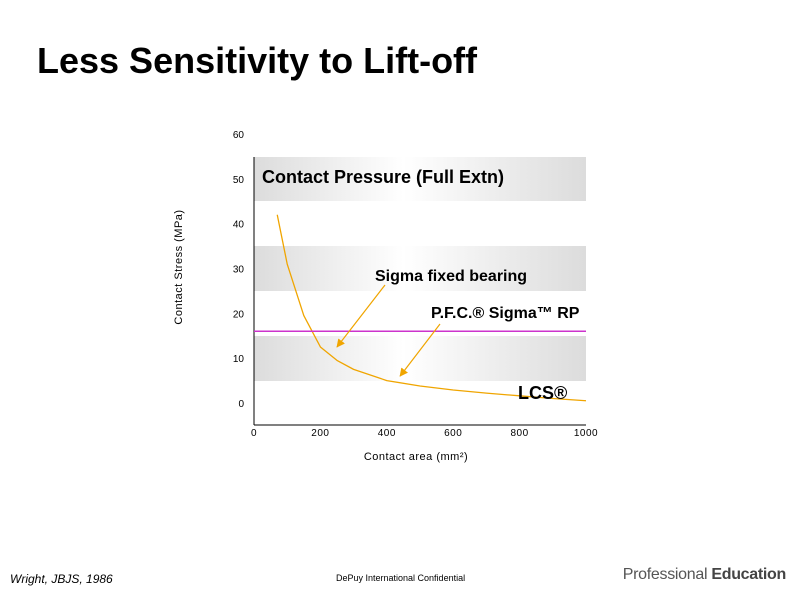  What do you see at coordinates (401, 578) in the screenshot?
I see `confidential-note: DePuy International Confidential` at bounding box center [401, 578].